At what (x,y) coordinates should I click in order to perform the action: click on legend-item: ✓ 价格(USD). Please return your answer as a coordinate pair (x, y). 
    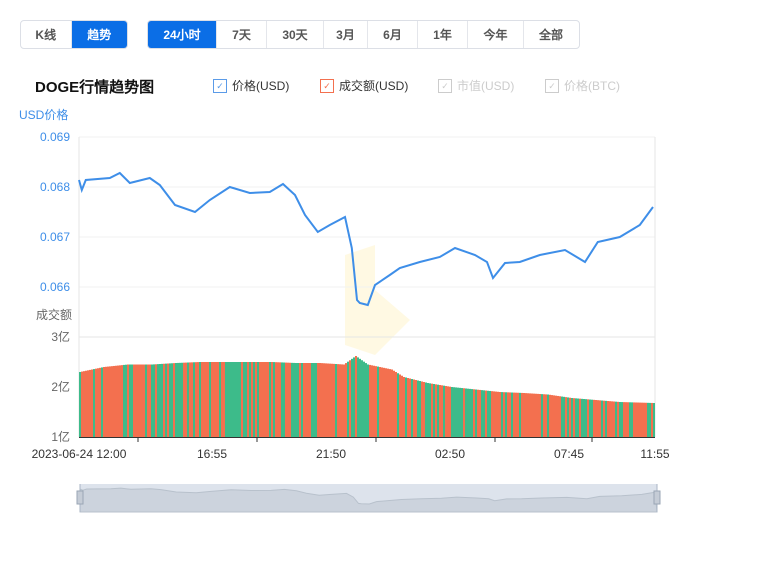
    Looking at the image, I should click on (251, 85).